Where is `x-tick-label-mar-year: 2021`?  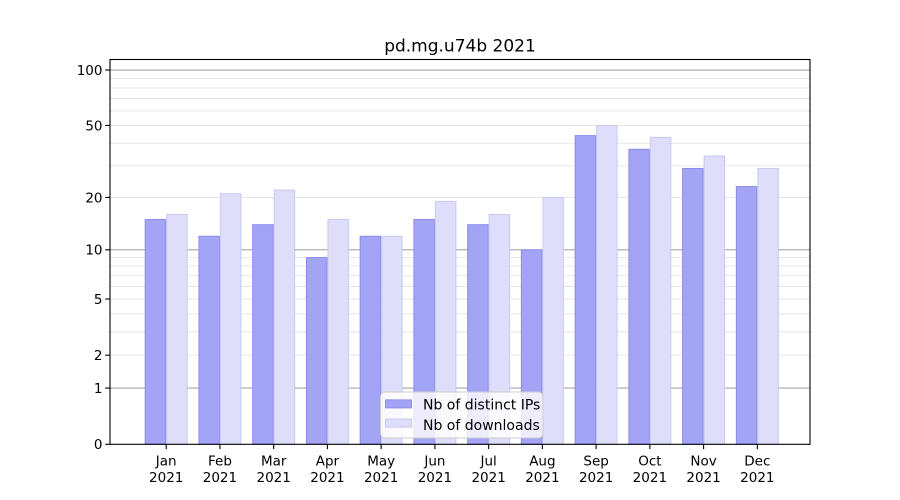 x-tick-label-mar-year: 2021 is located at coordinates (274, 478).